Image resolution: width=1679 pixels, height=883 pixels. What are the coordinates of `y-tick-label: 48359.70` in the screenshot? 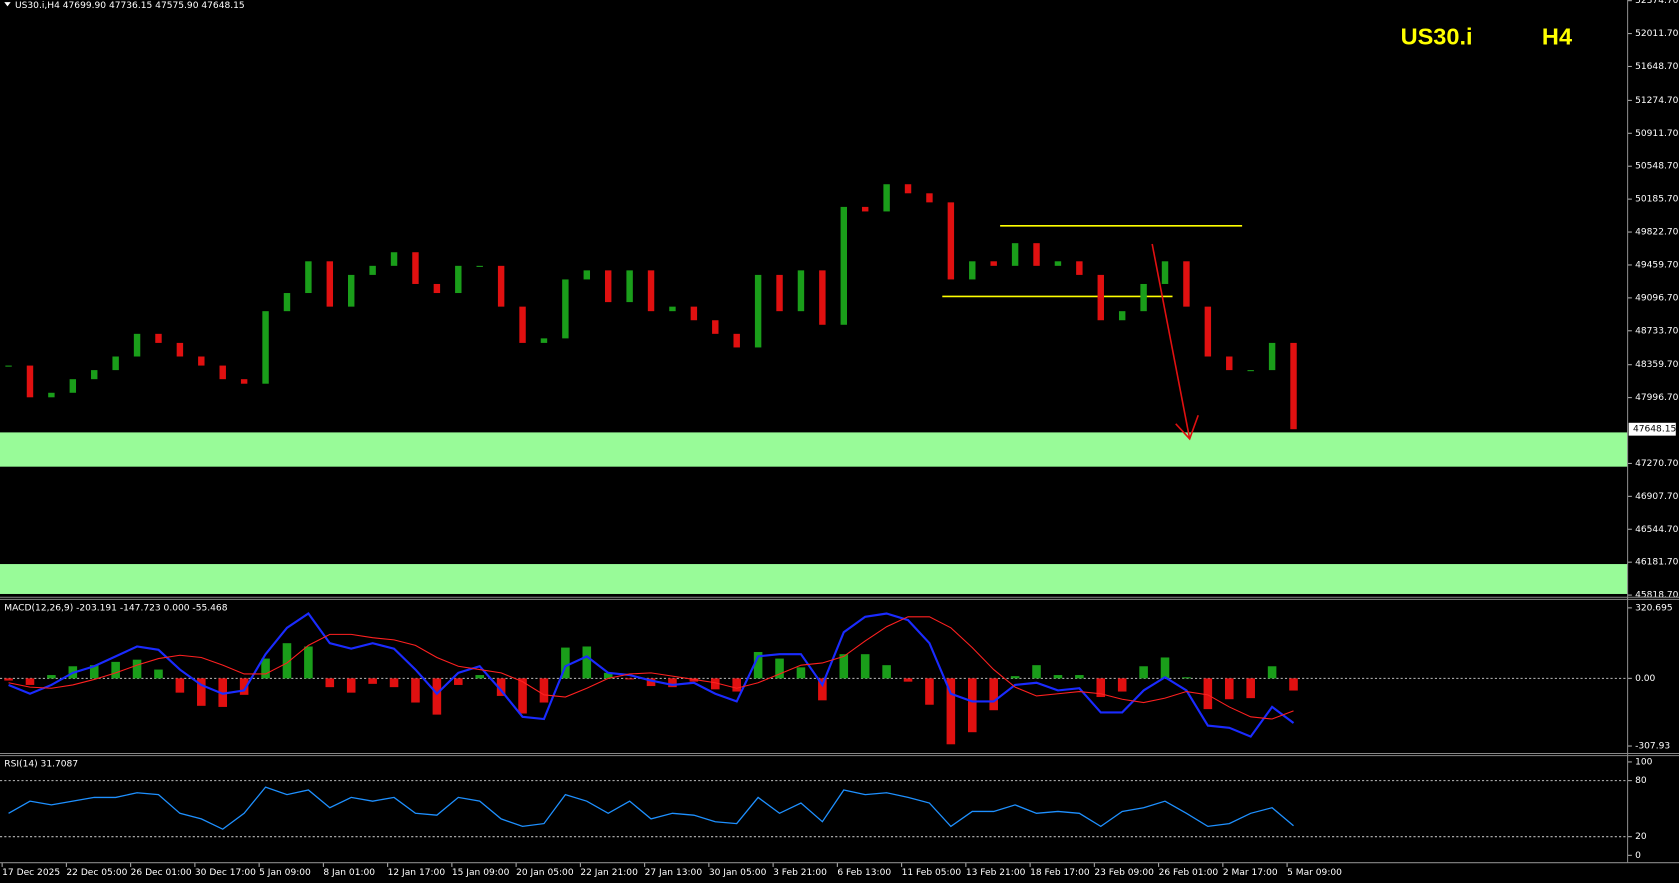 It's located at (1657, 365).